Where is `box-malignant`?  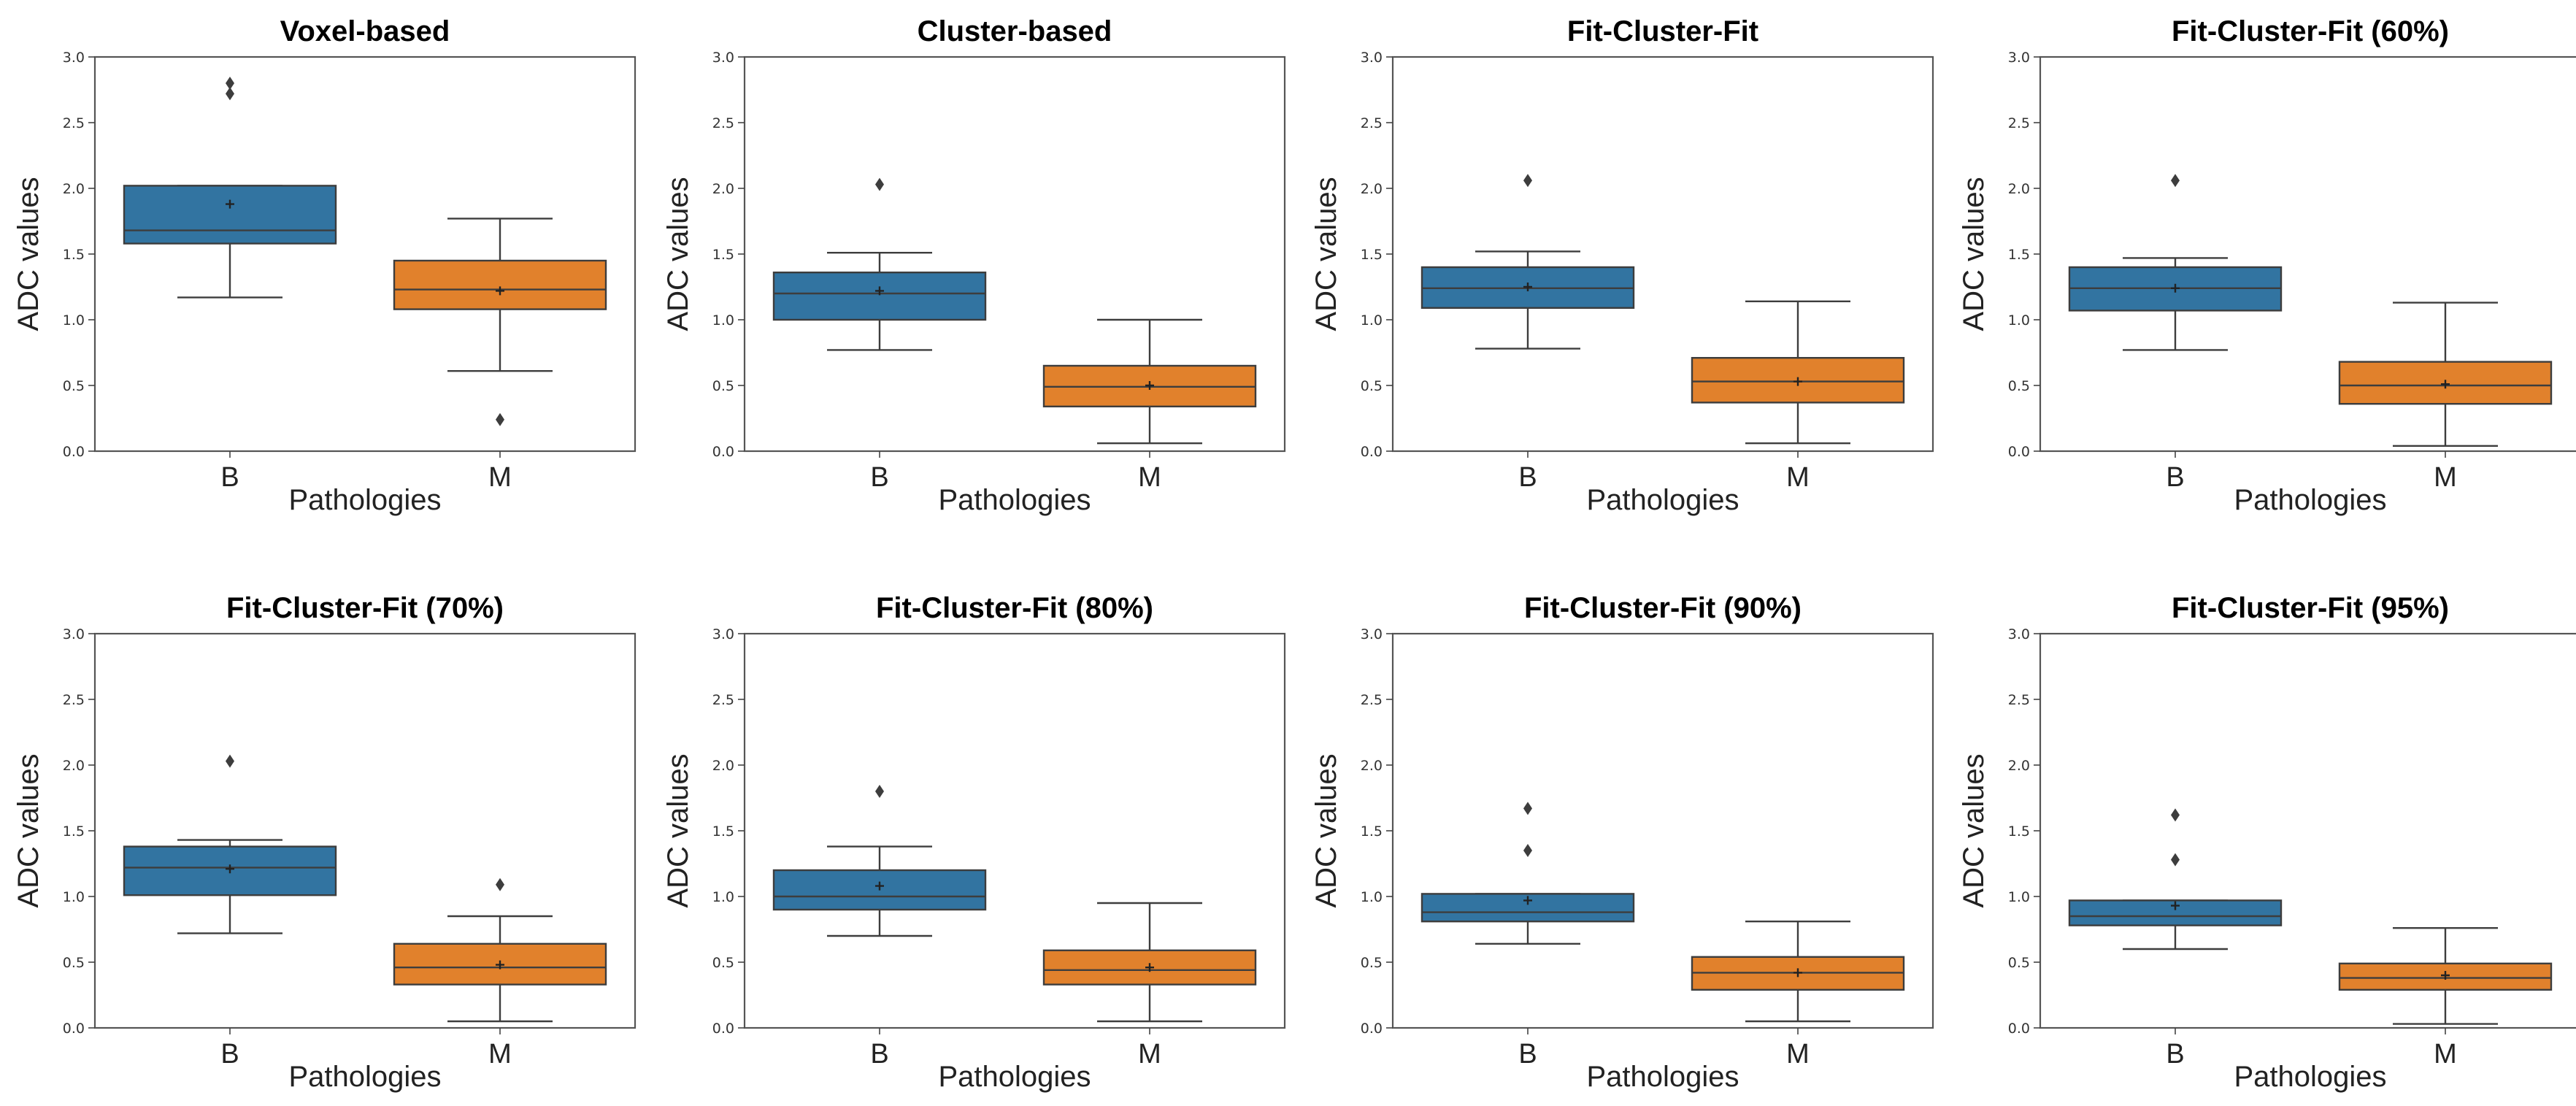 box-malignant is located at coordinates (500, 284).